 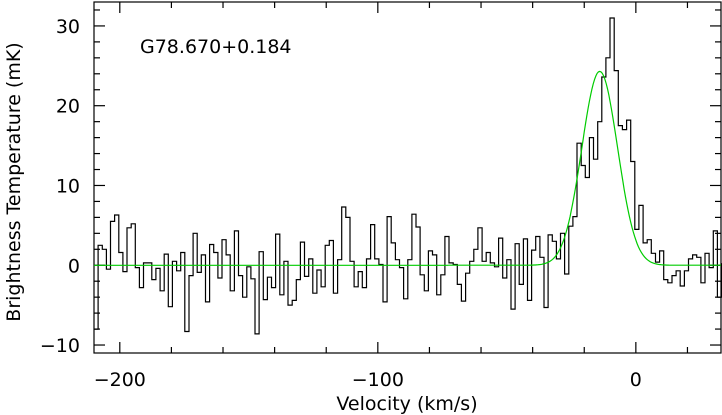 What do you see at coordinates (636, 380) in the screenshot?
I see `x-tick-label: 0` at bounding box center [636, 380].